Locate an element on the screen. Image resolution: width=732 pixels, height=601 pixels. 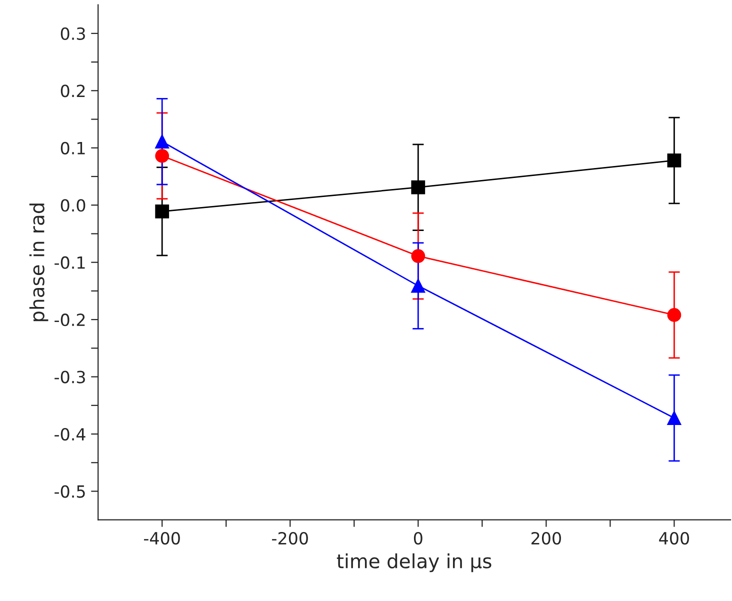
y-tick-label: -0.3 is located at coordinates (69, 377).